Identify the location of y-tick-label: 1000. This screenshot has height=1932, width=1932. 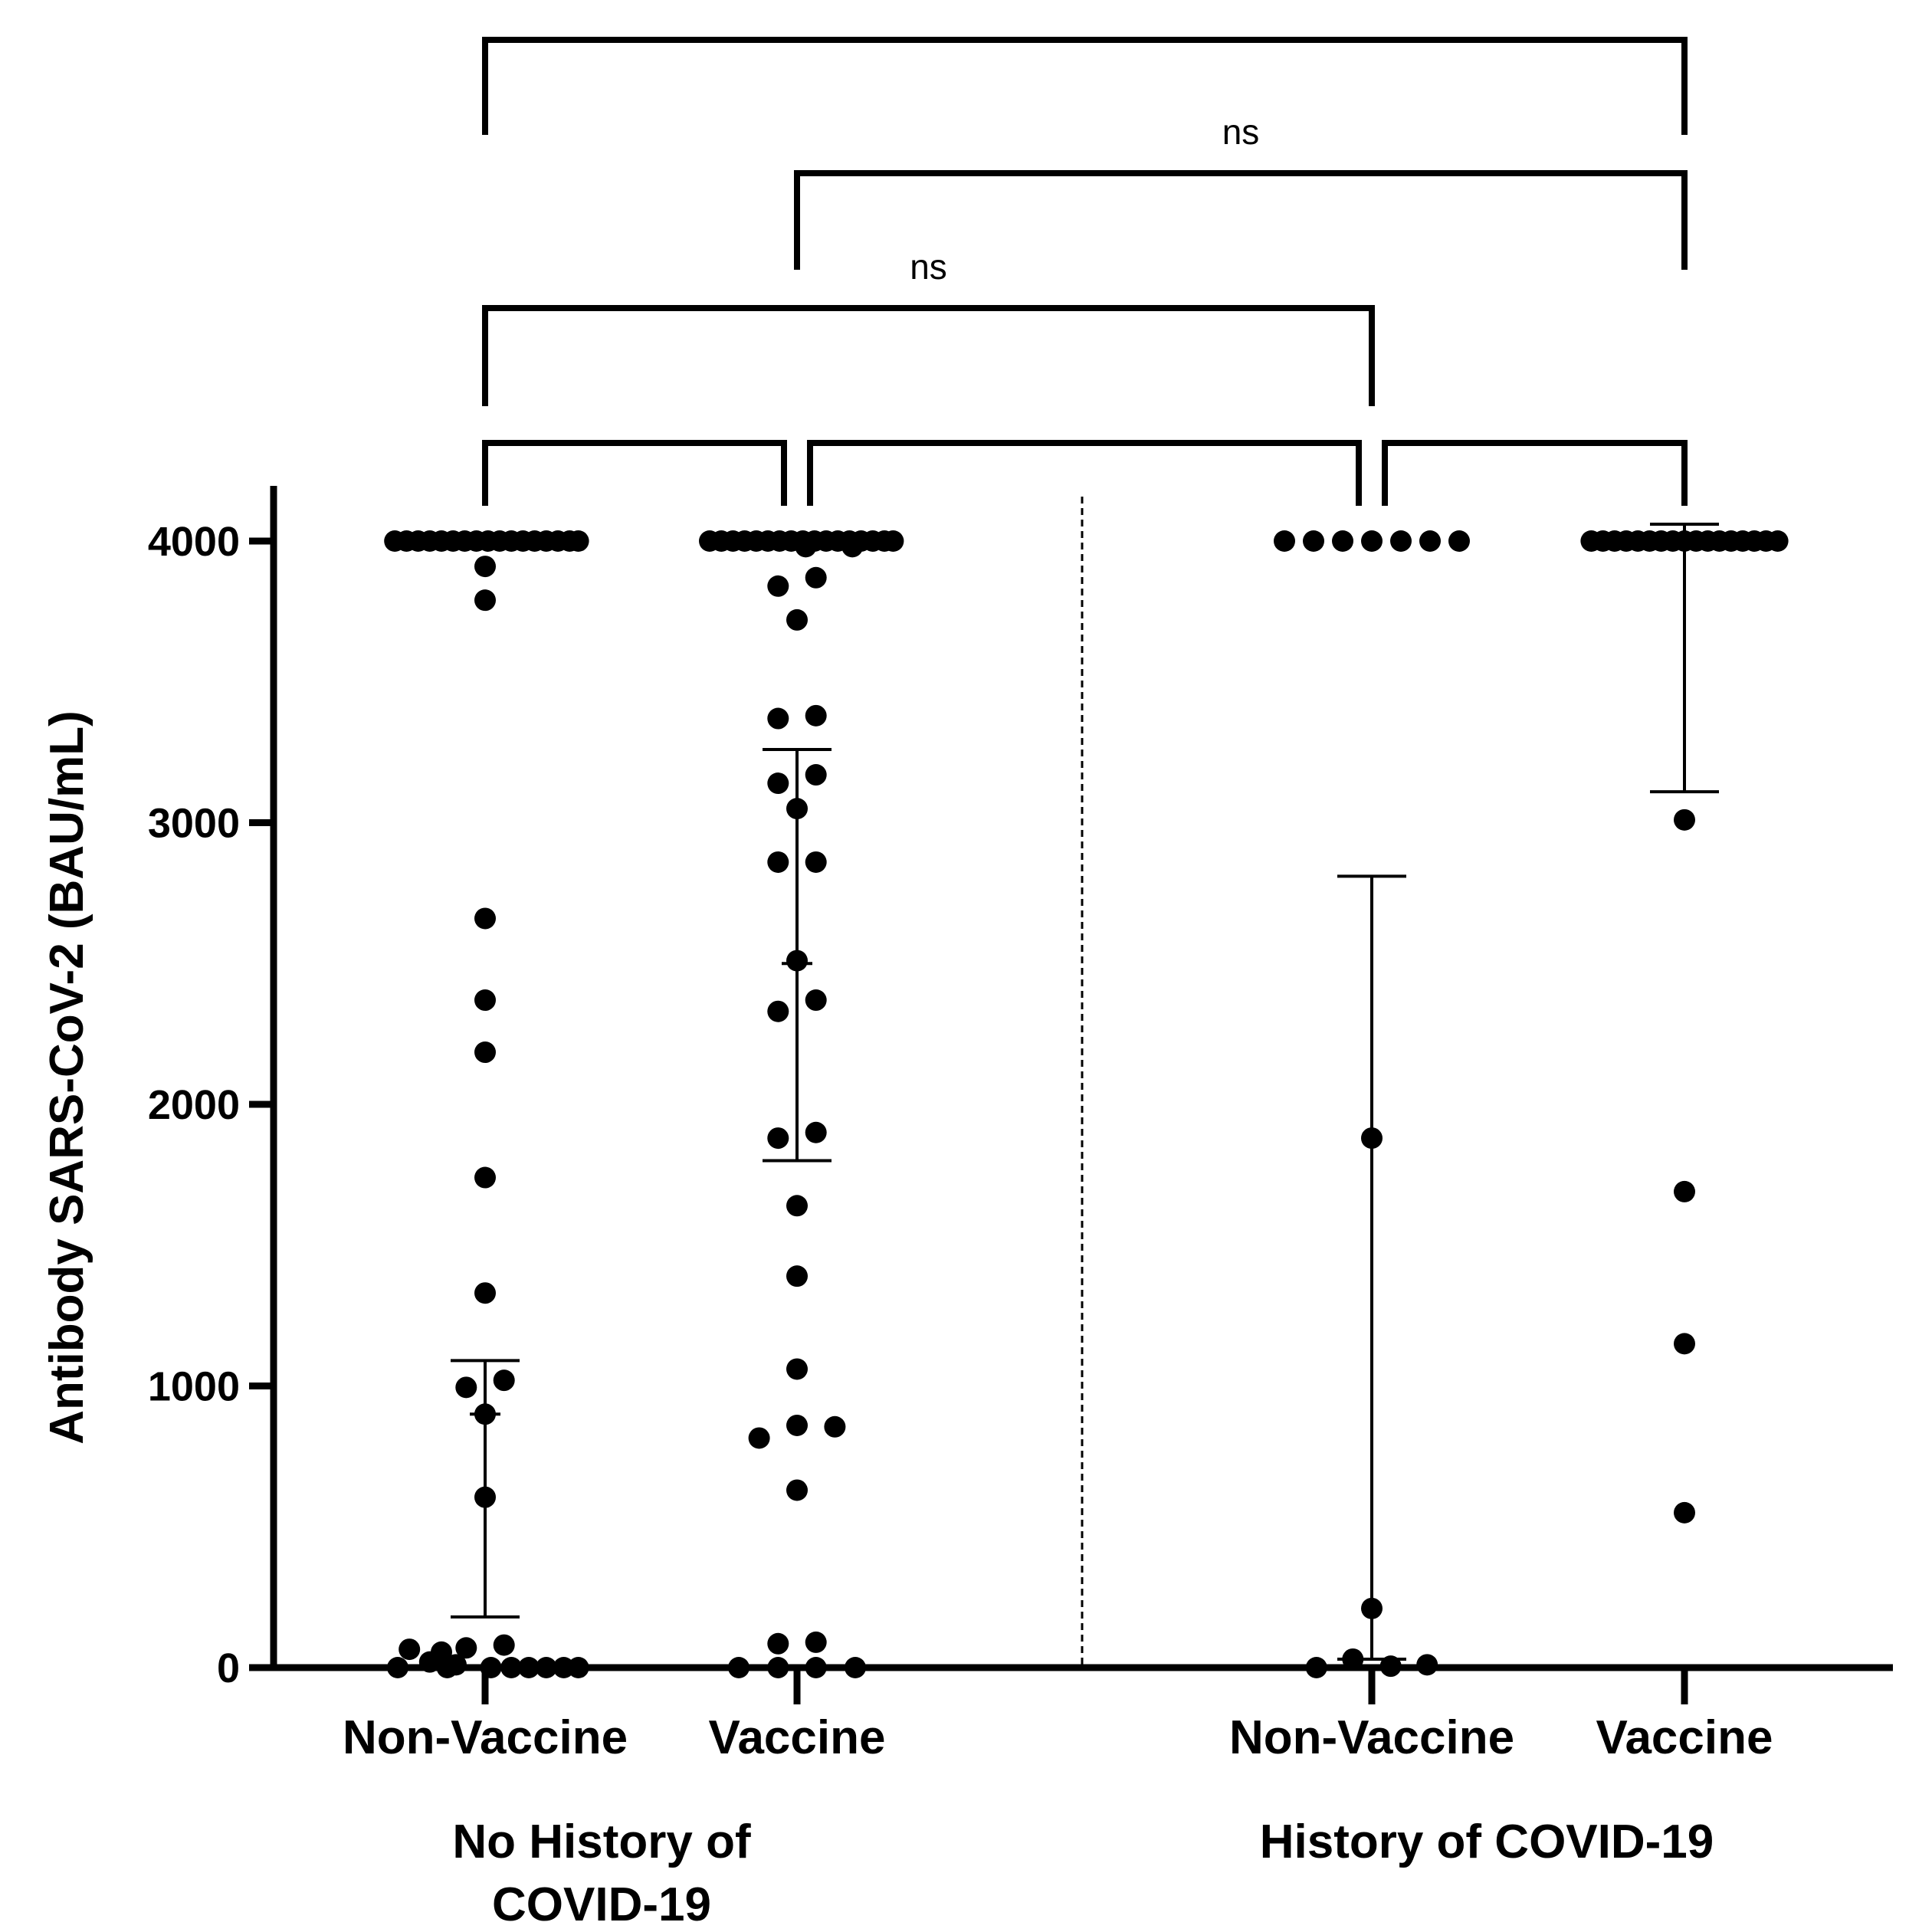
(194, 1387).